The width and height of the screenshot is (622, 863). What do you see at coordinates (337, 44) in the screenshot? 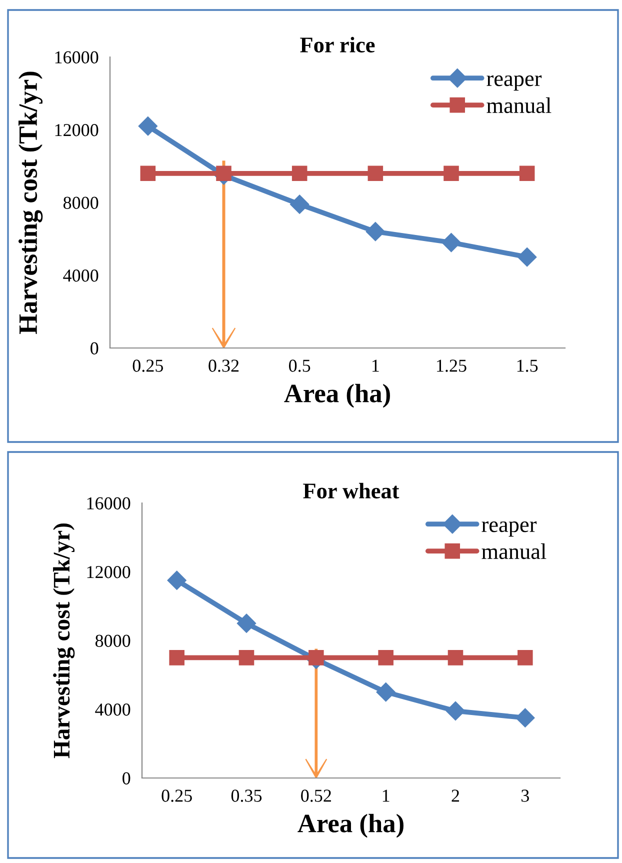
I see `chart-title: For rice` at bounding box center [337, 44].